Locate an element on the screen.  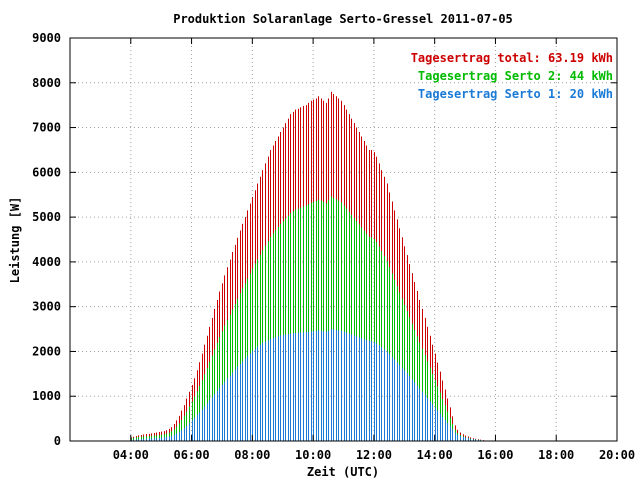
legend-entry: Tagesertrag total: 63.19 kWh is located at coordinates (512, 58).